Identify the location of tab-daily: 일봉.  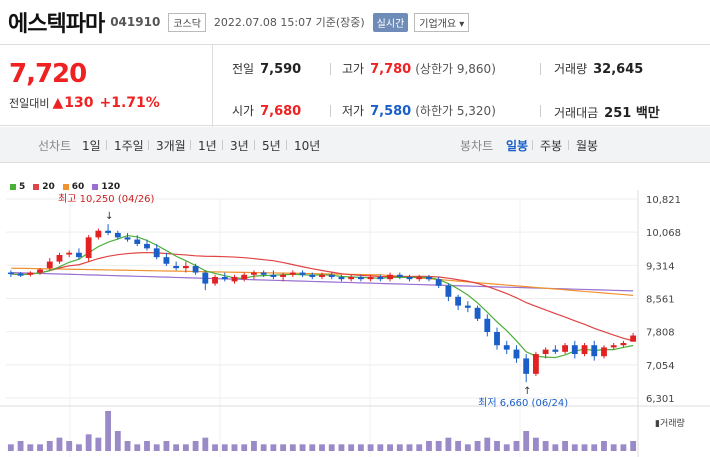
(517, 146).